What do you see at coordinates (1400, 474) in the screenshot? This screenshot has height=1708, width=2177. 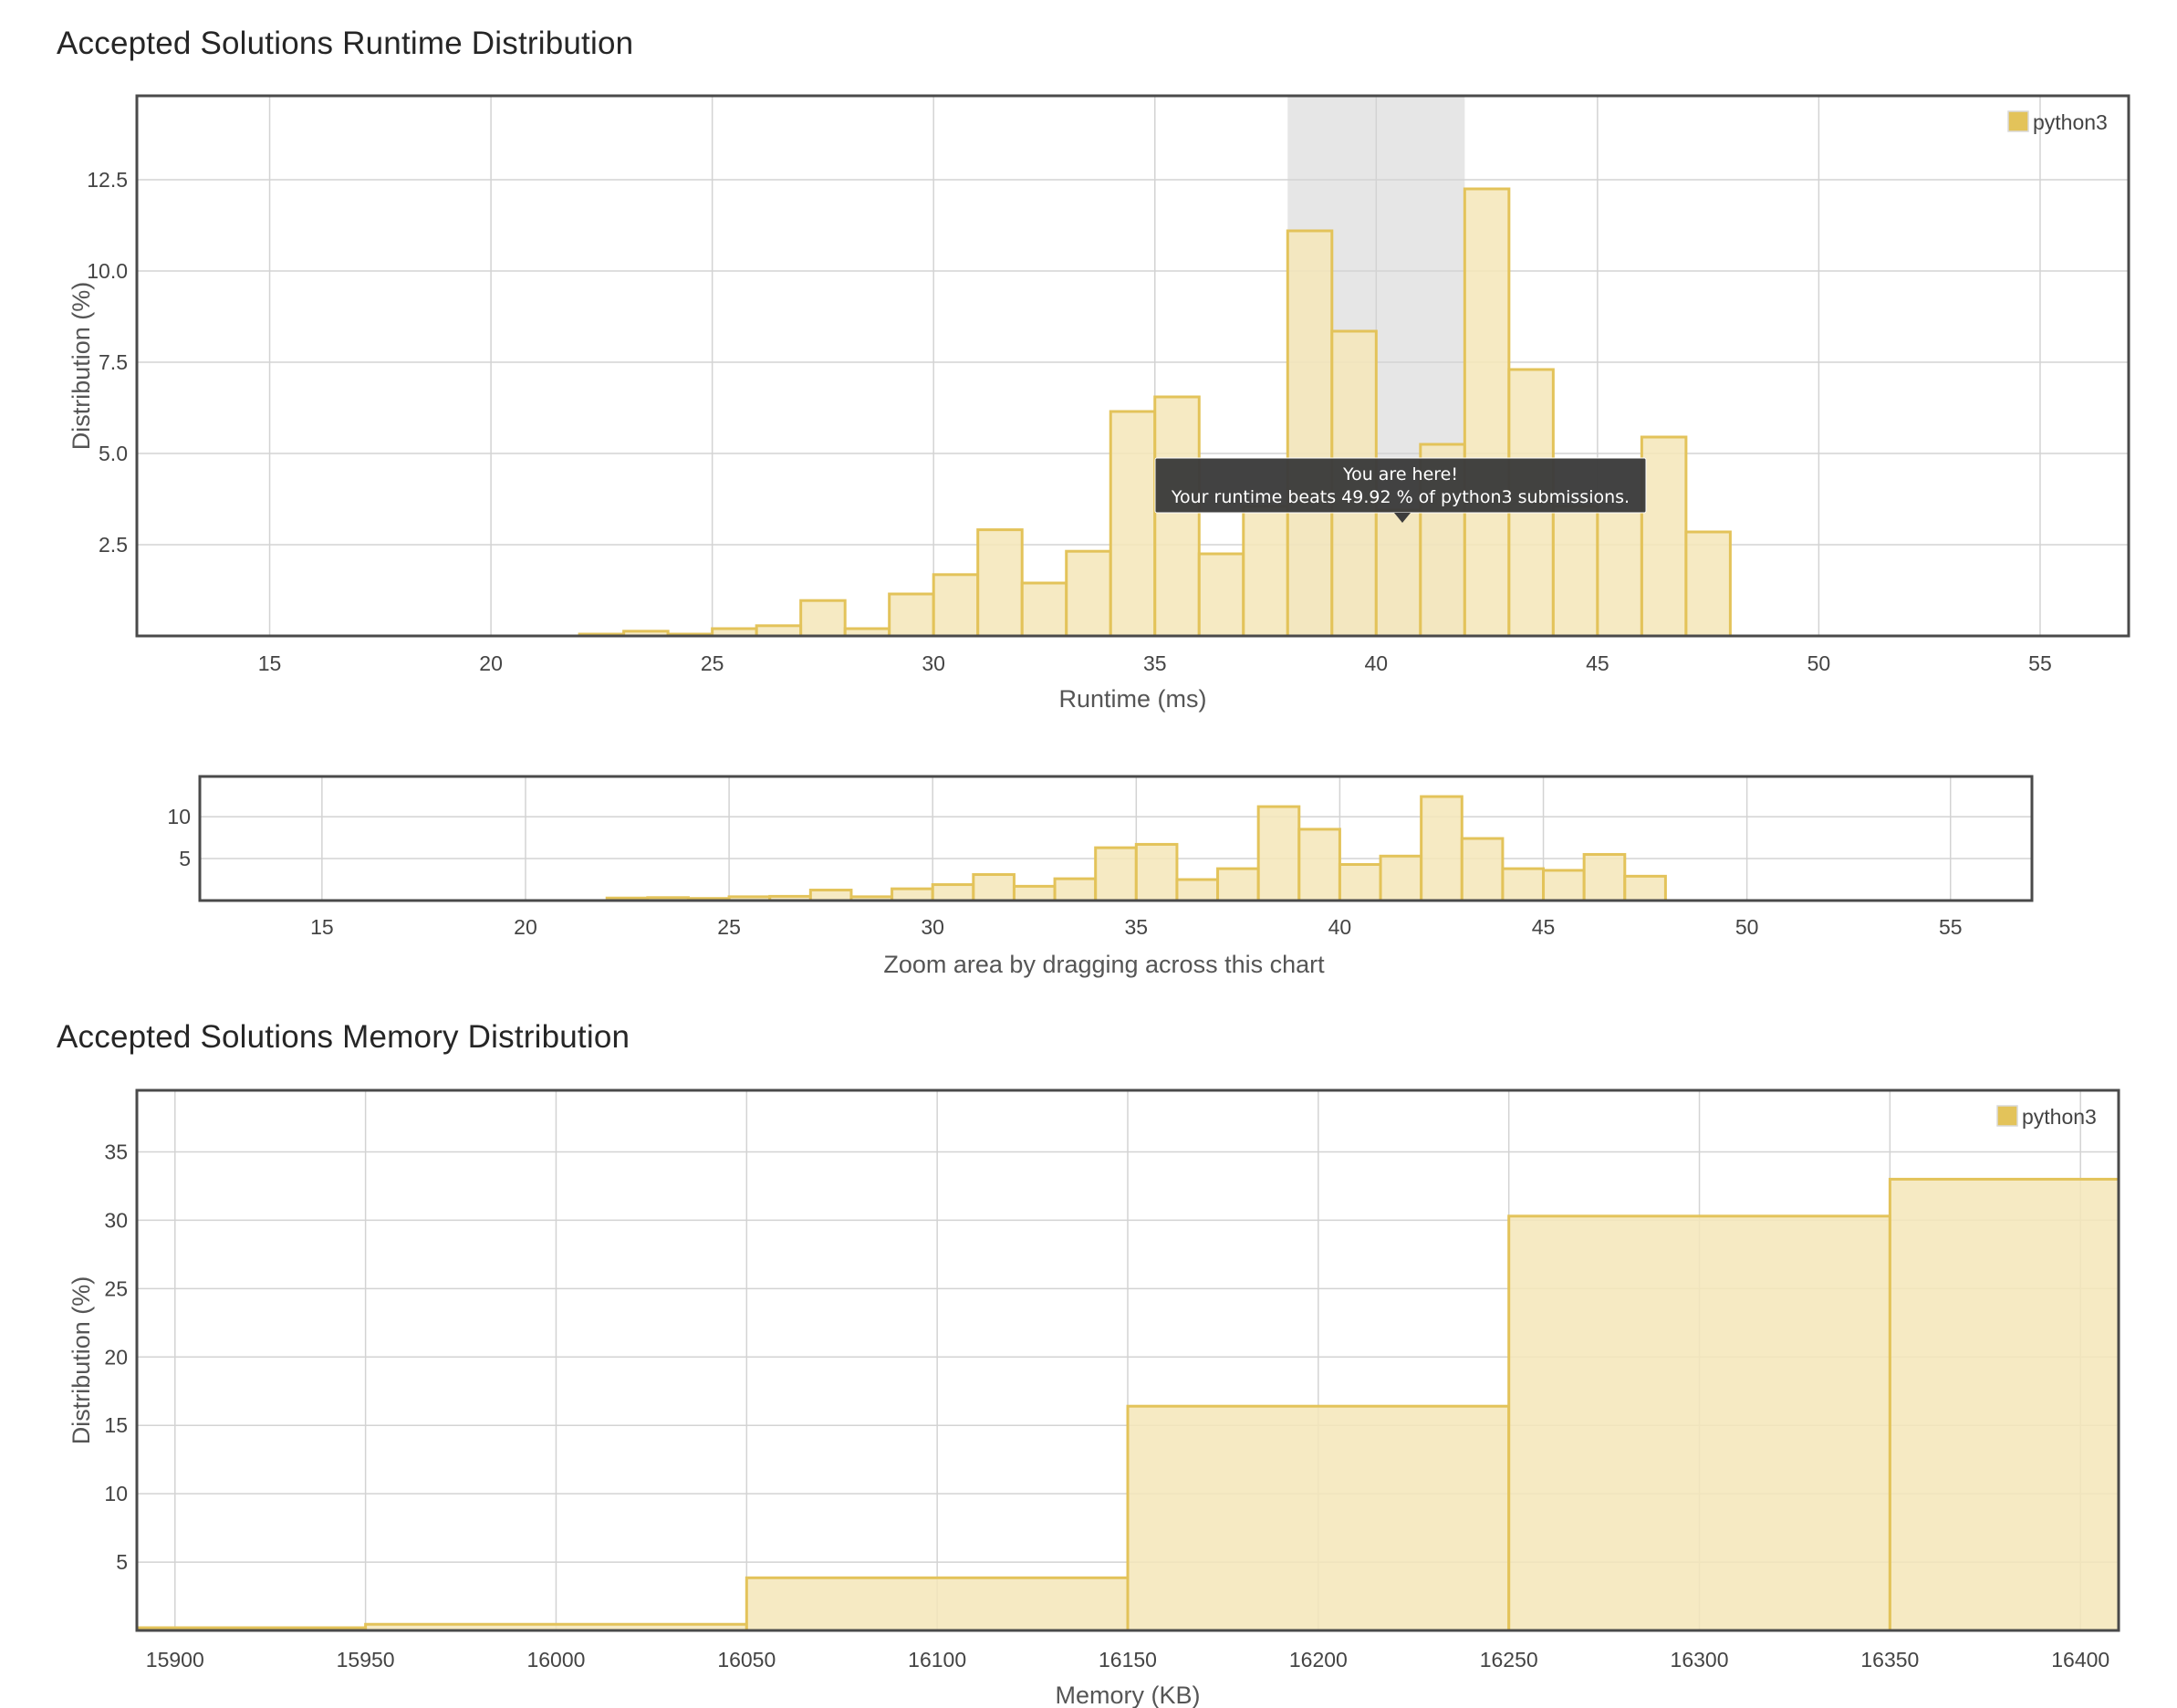 I see `tooltip-line-1: You are here!` at bounding box center [1400, 474].